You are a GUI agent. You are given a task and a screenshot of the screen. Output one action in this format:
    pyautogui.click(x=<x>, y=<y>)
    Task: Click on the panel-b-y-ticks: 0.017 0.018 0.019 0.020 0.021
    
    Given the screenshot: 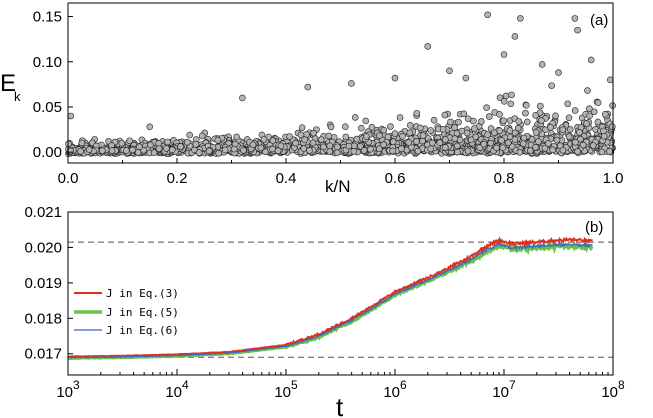 What is the action you would take?
    pyautogui.click(x=48, y=283)
    